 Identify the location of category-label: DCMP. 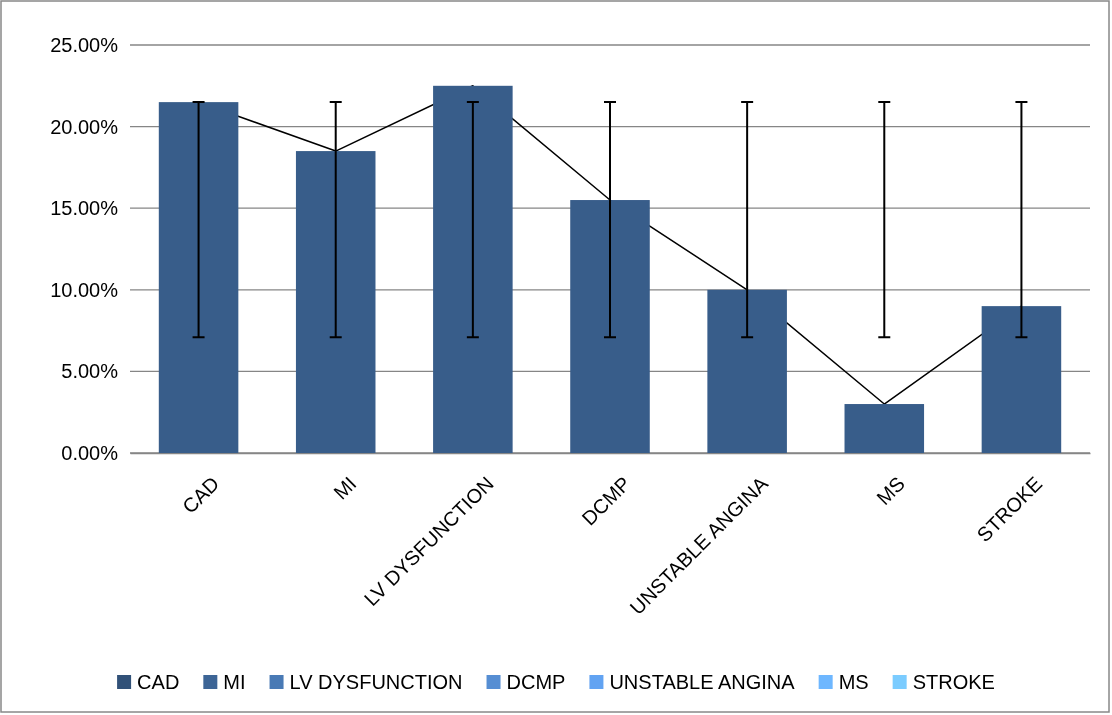
(536, 682).